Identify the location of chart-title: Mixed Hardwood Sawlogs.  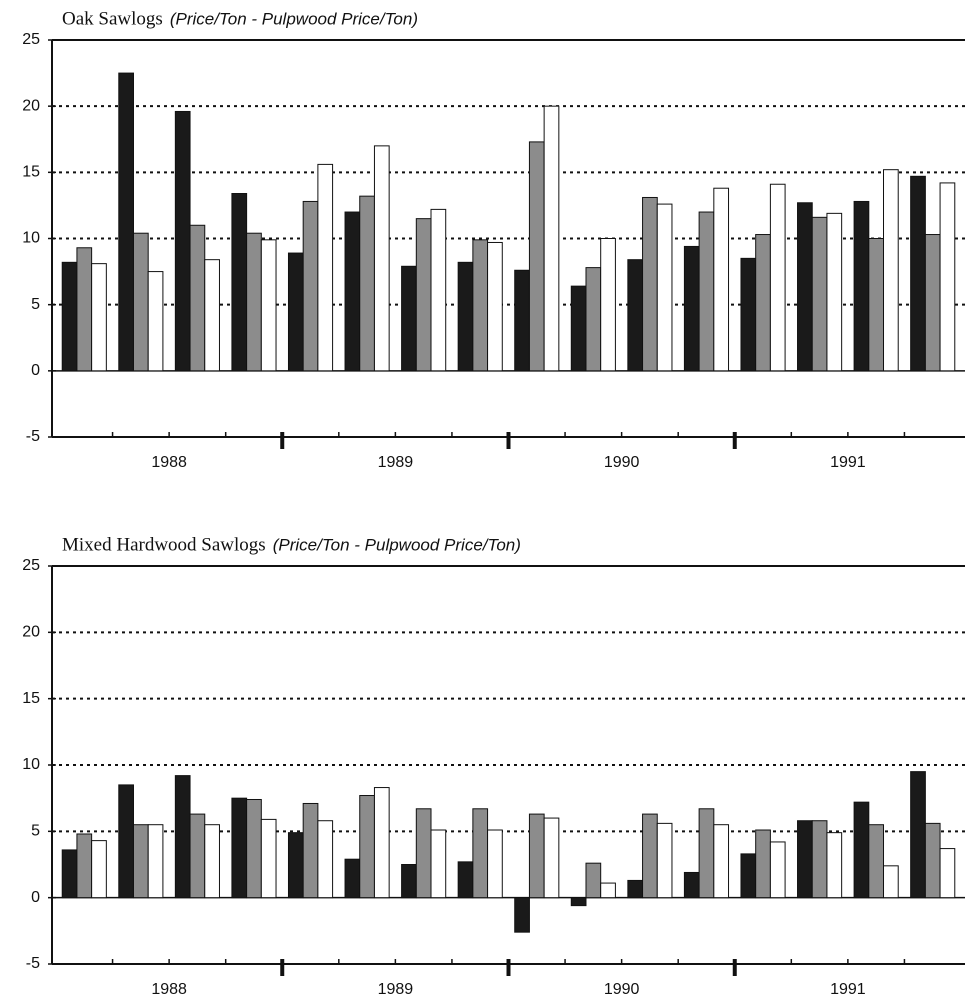
(164, 544).